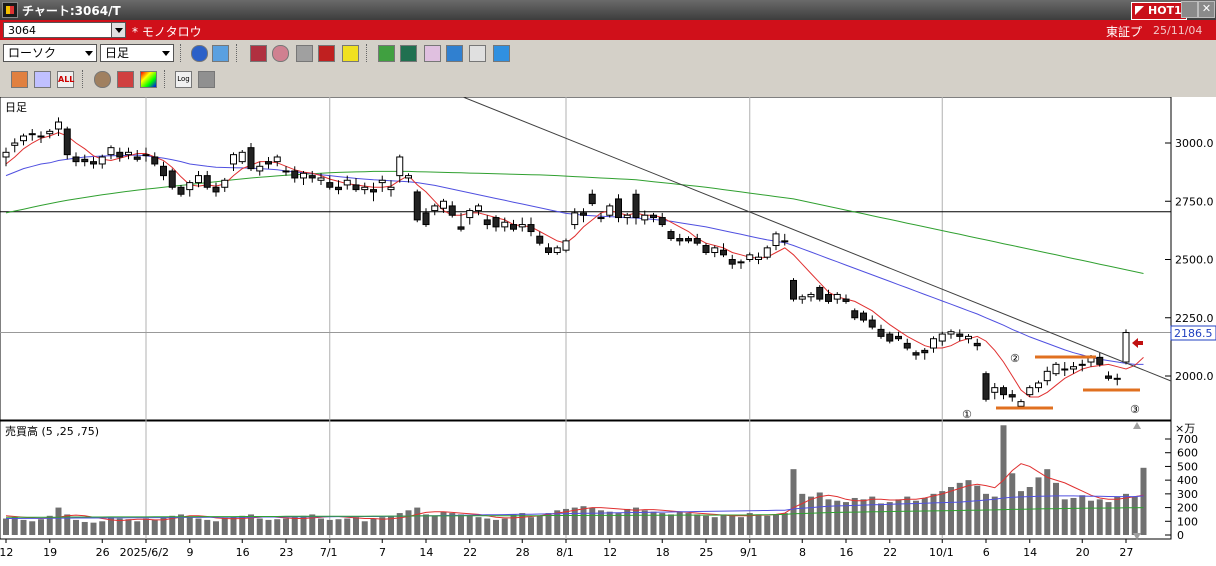 The width and height of the screenshot is (1216, 566). Describe the element at coordinates (1137, 425) in the screenshot. I see `scroll-up-arrow-icon` at that location.